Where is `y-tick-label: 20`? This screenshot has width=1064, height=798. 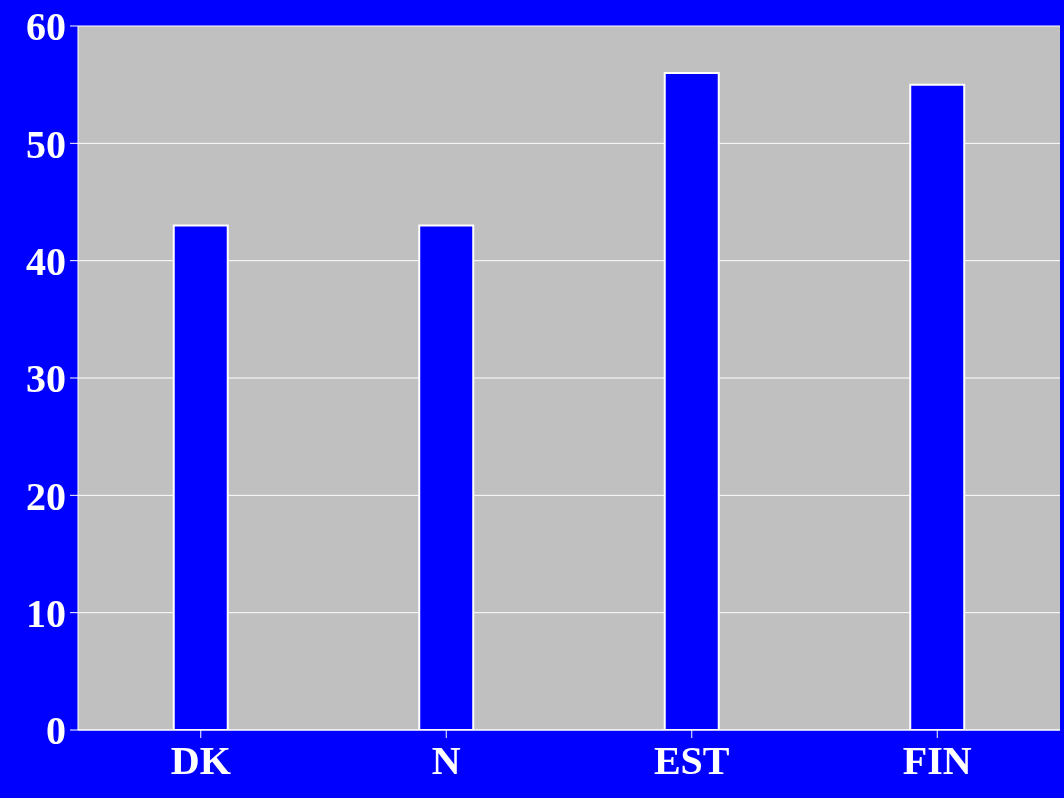
y-tick-label: 20 is located at coordinates (46, 496).